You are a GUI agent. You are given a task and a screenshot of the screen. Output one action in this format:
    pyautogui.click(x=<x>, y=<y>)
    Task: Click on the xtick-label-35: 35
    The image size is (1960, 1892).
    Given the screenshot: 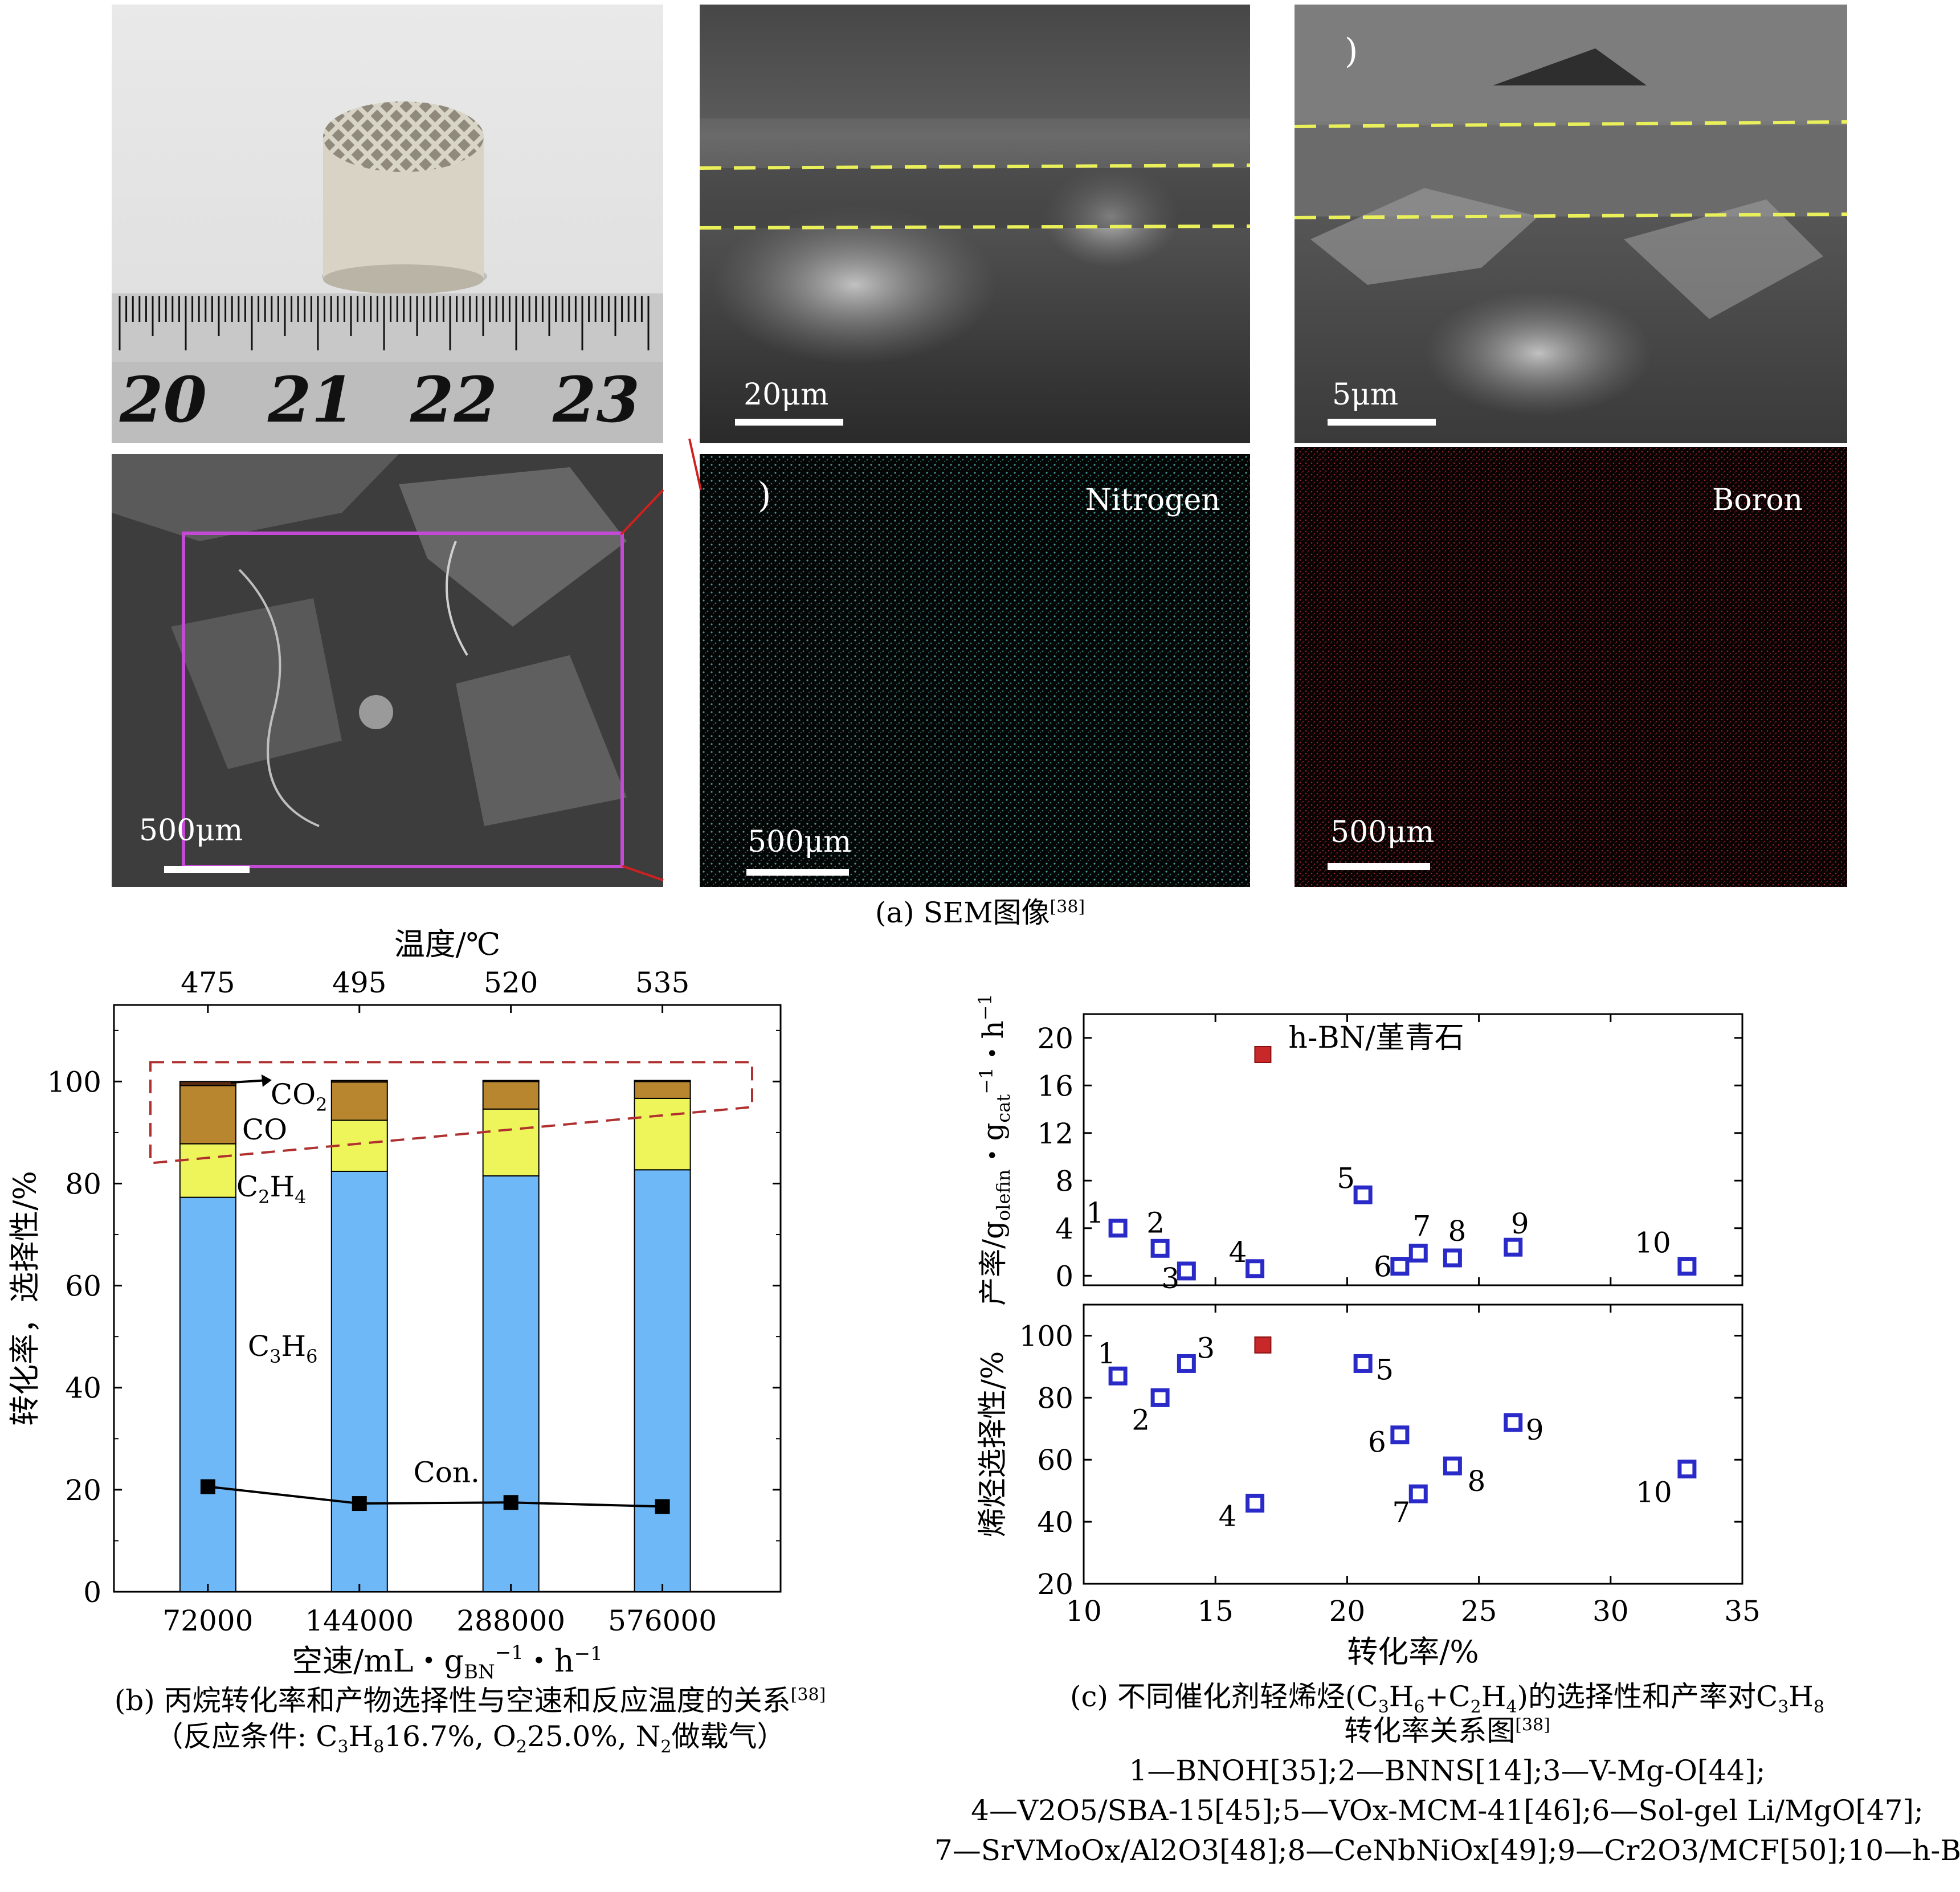 What is the action you would take?
    pyautogui.click(x=1742, y=1612)
    